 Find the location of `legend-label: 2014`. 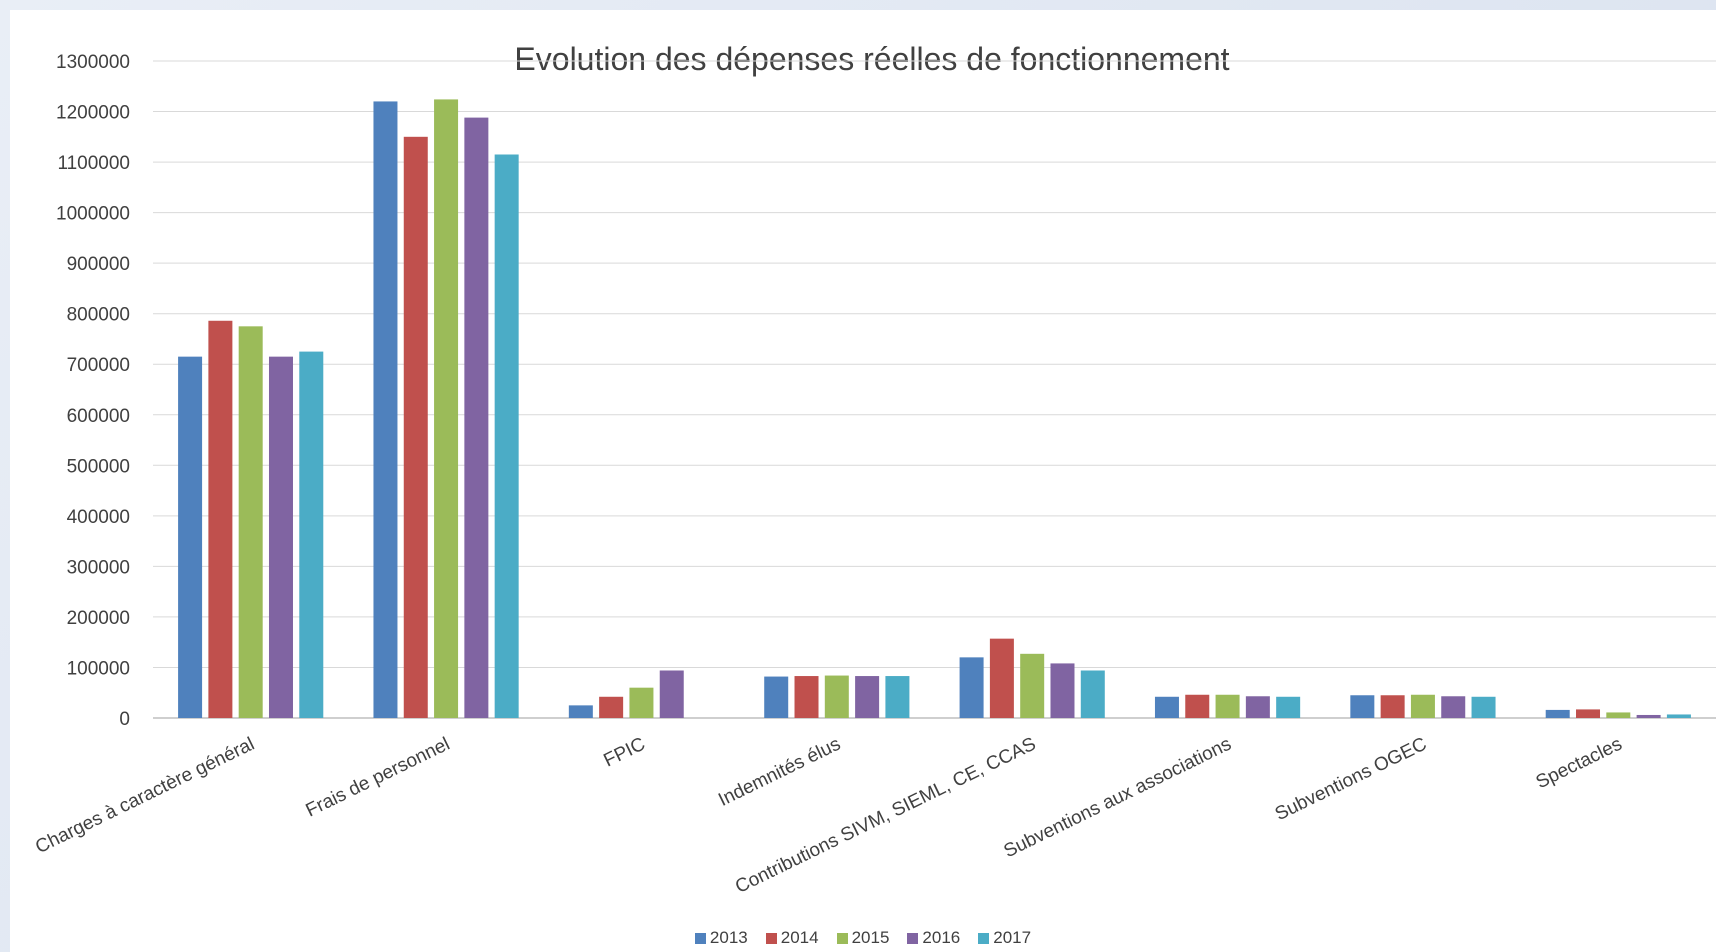

legend-label: 2014 is located at coordinates (799, 937).